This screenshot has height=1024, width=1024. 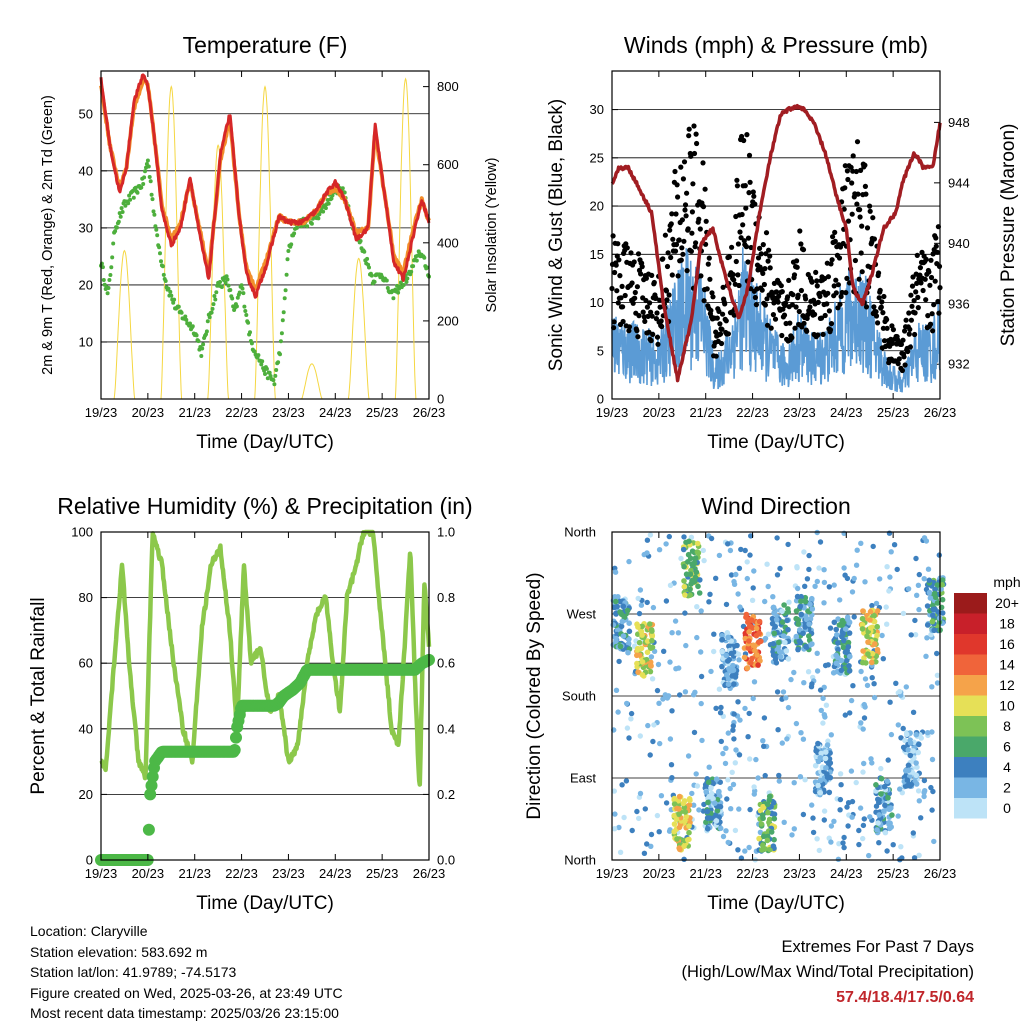 I want to click on legend-label: 0, so click(x=1007, y=808).